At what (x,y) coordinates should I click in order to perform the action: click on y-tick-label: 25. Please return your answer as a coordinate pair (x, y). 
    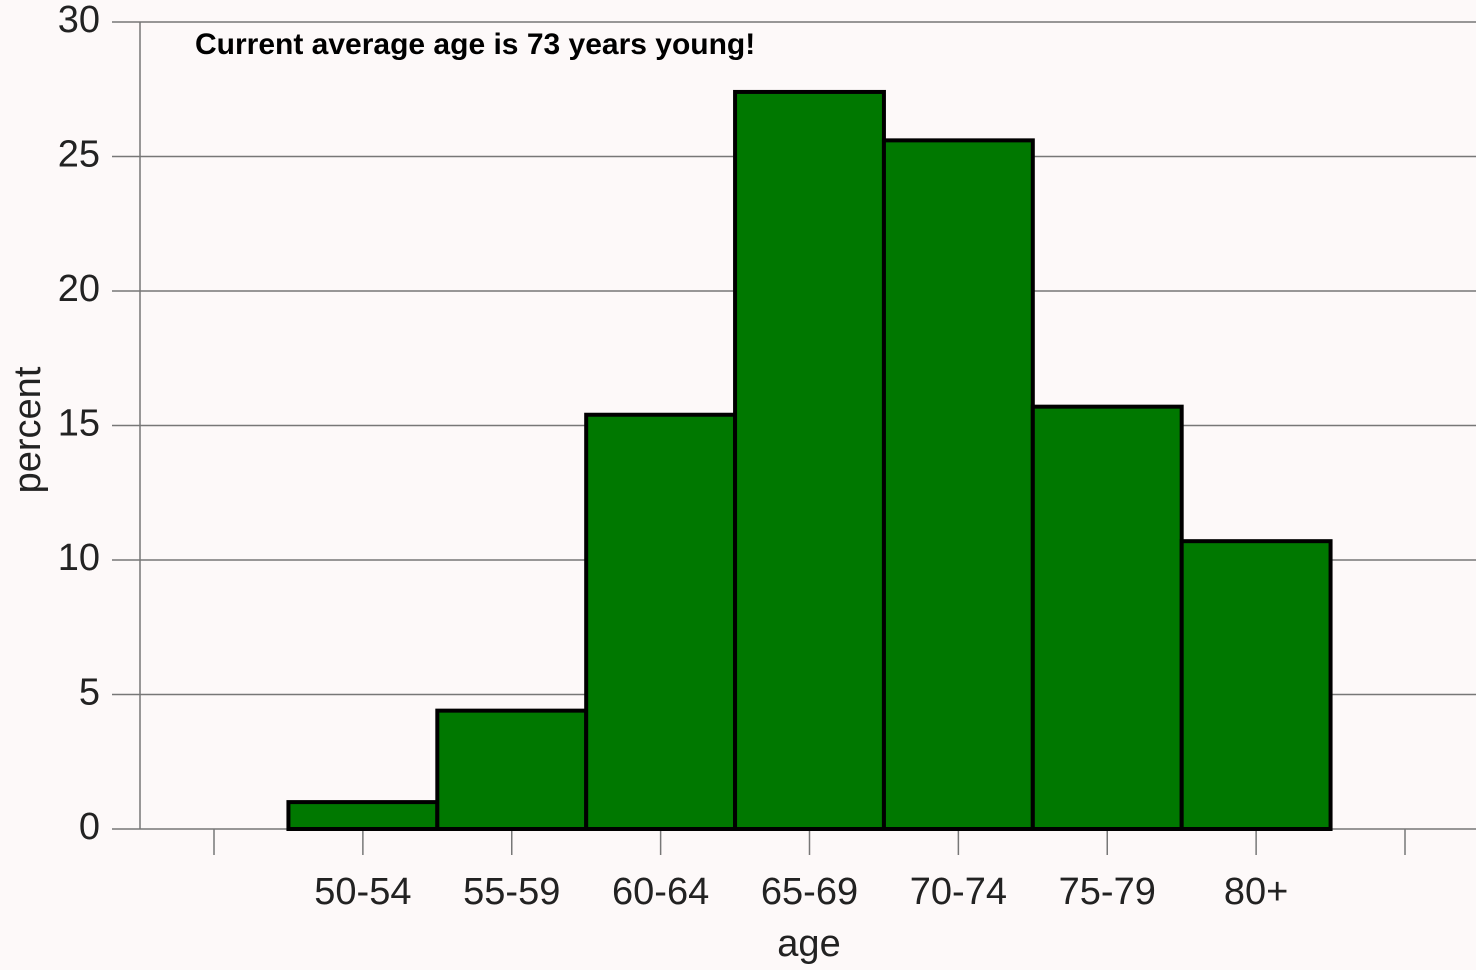
    Looking at the image, I should click on (79, 155).